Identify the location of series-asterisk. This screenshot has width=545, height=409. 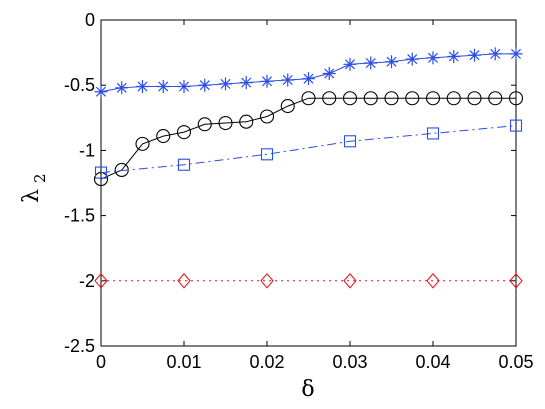
(308, 73).